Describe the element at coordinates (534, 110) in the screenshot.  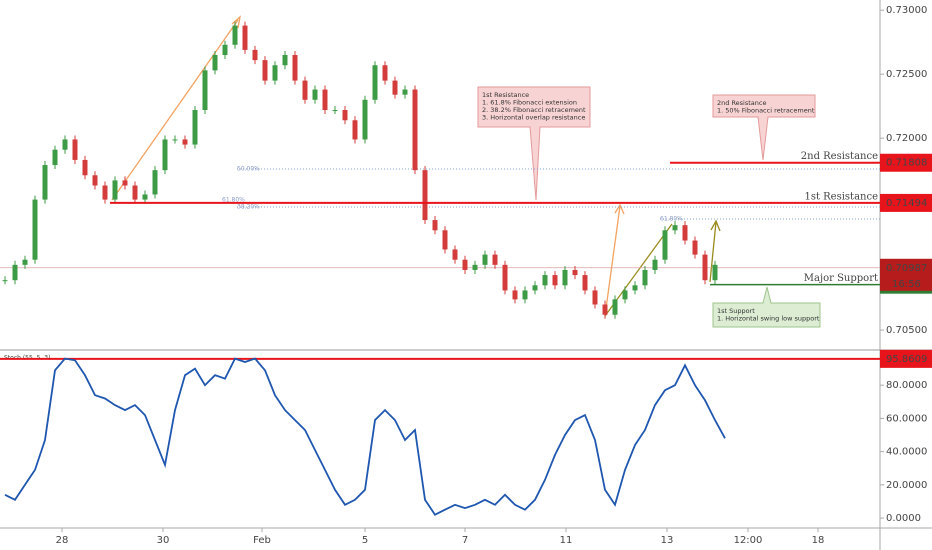
I see `annotation-text: 2. 38.2% Fibonacci retracement` at that location.